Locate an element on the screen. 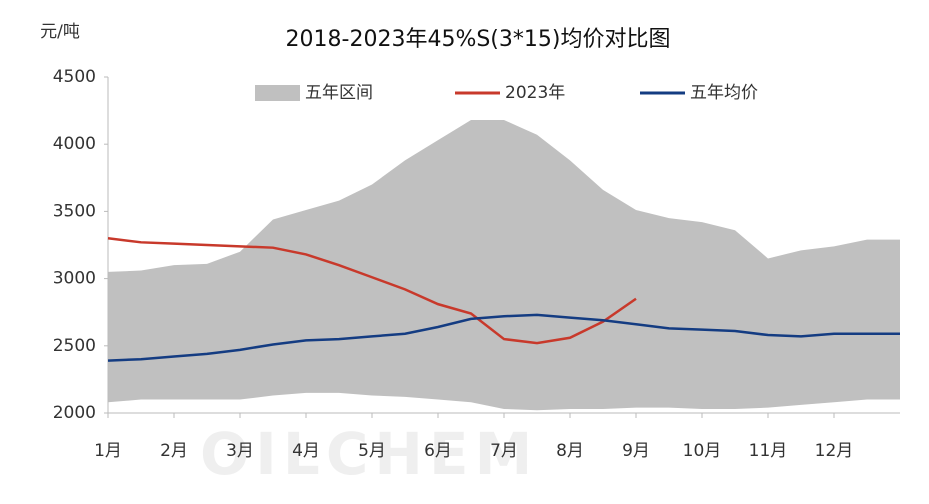 The width and height of the screenshot is (929, 504). legend-label: 2023年 is located at coordinates (535, 93).